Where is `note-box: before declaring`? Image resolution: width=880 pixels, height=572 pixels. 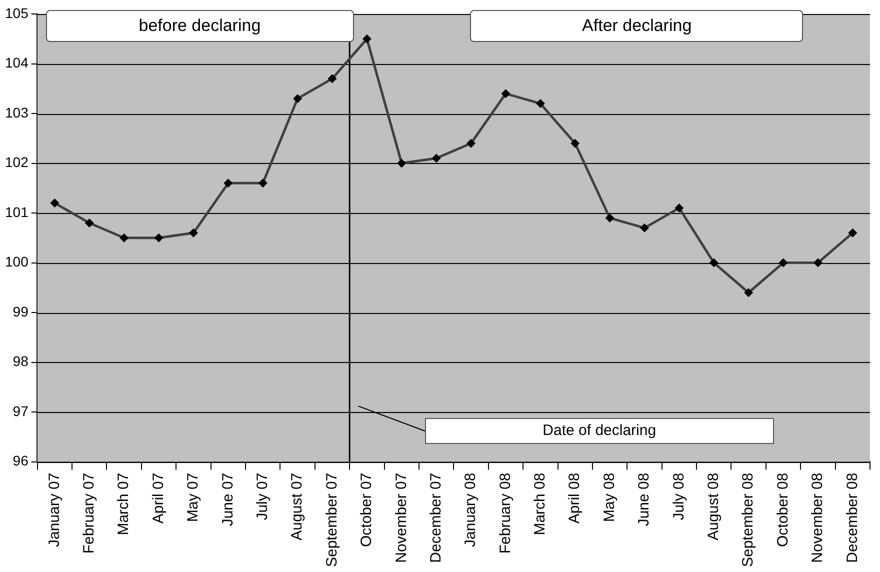
note-box: before declaring is located at coordinates (200, 26).